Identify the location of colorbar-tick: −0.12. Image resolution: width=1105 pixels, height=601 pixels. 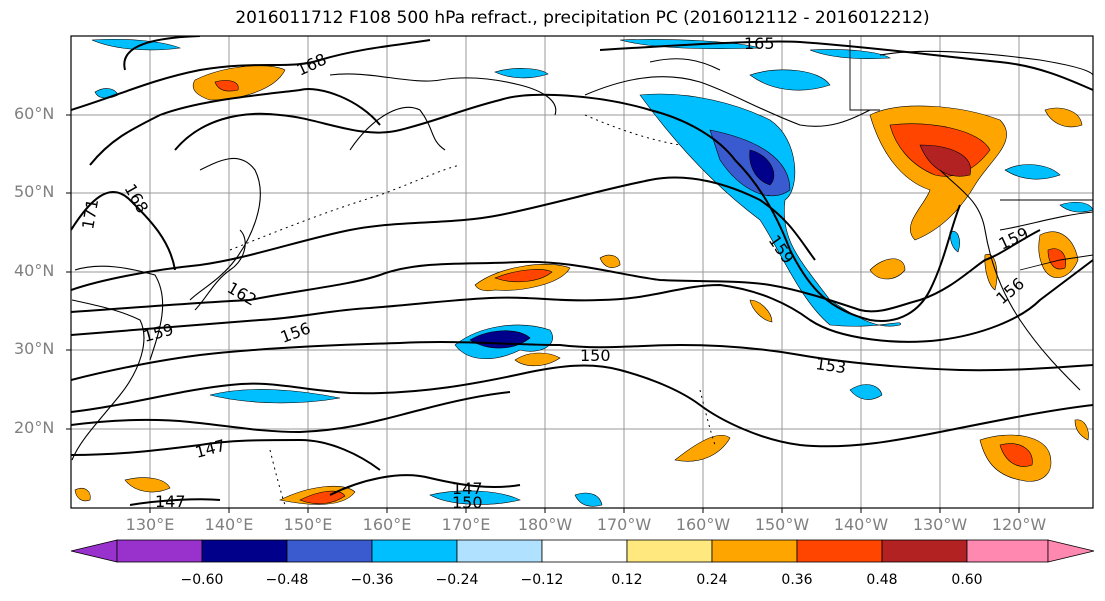
(542, 580).